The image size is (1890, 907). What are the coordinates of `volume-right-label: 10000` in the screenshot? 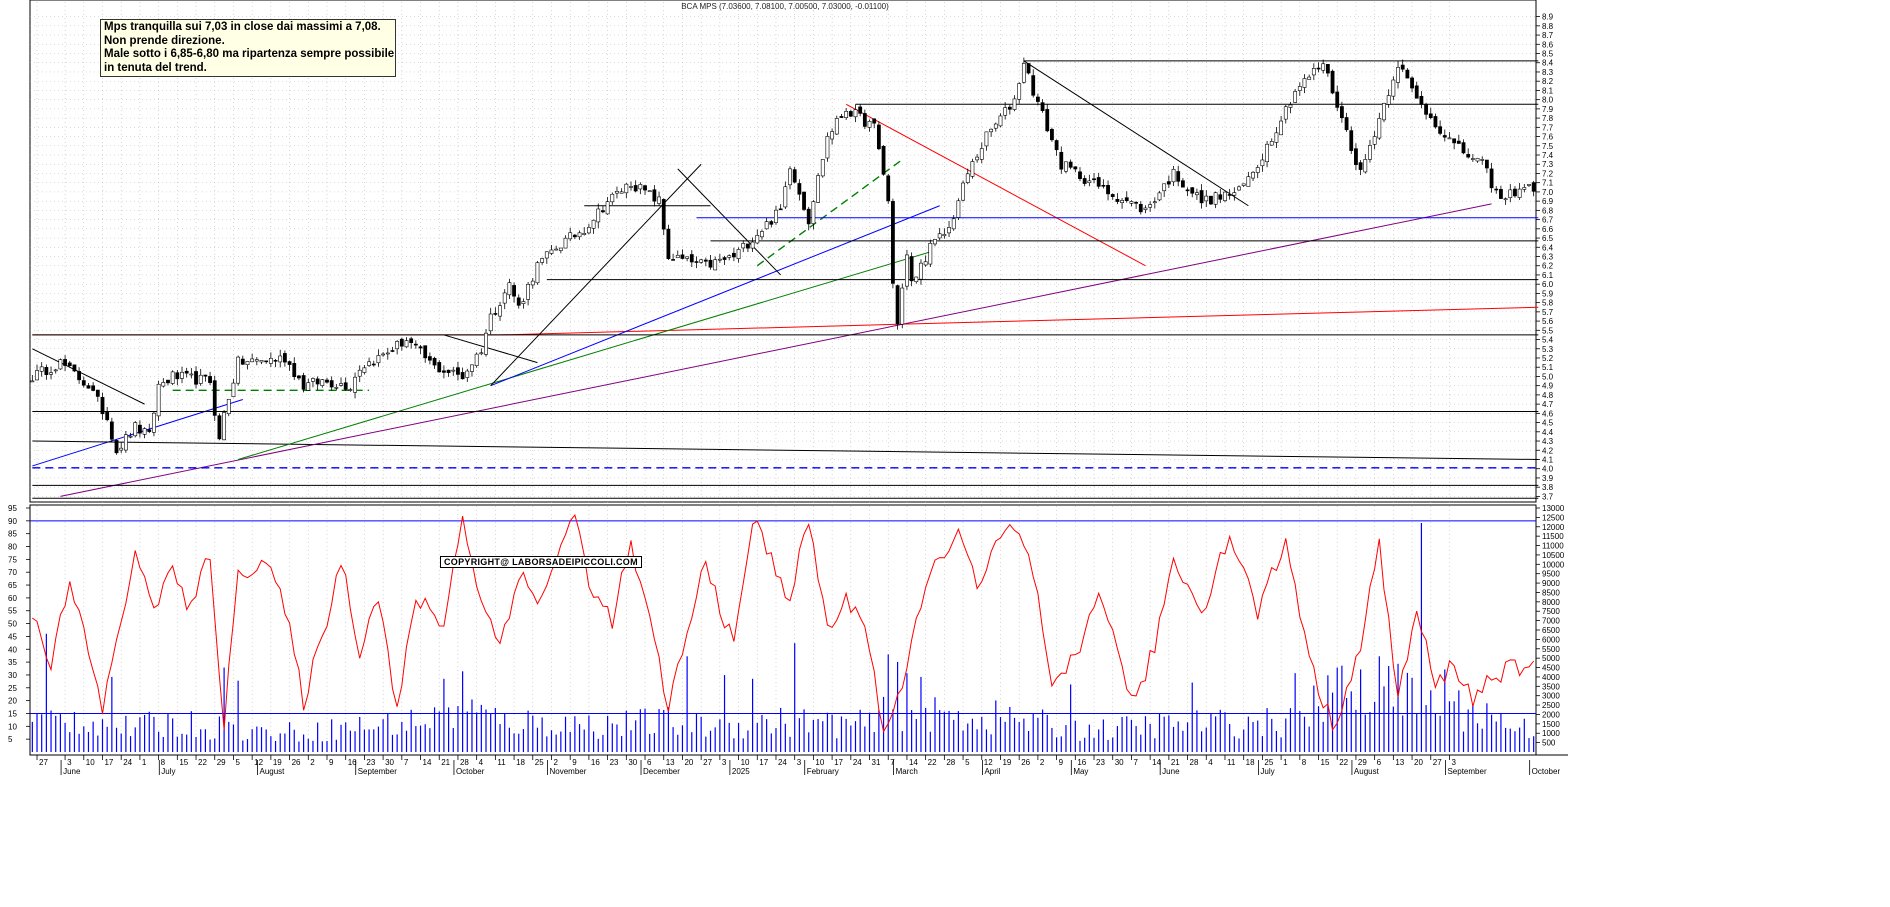 It's located at (1553, 564).